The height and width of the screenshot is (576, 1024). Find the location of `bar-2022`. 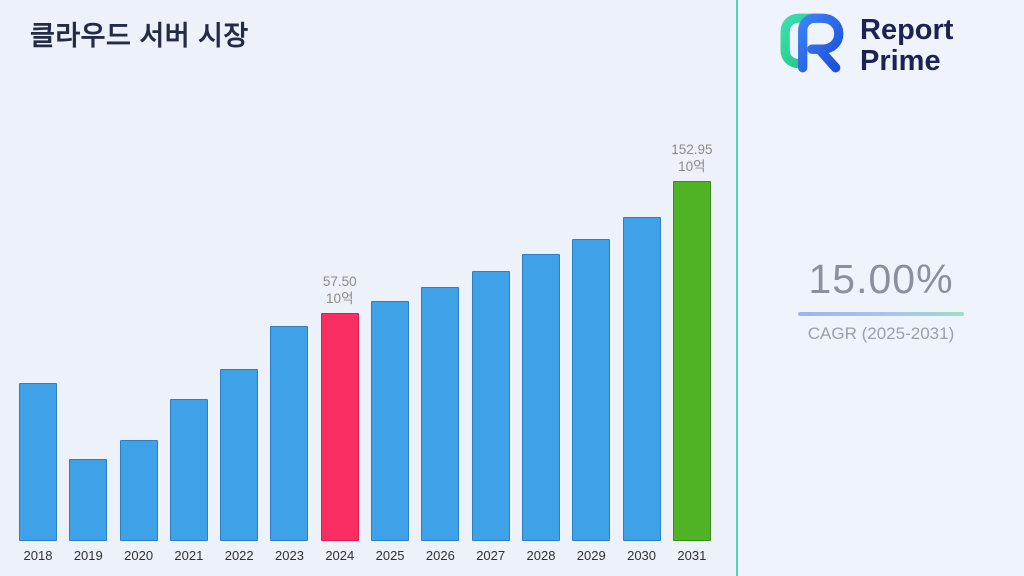

bar-2022 is located at coordinates (239, 455).